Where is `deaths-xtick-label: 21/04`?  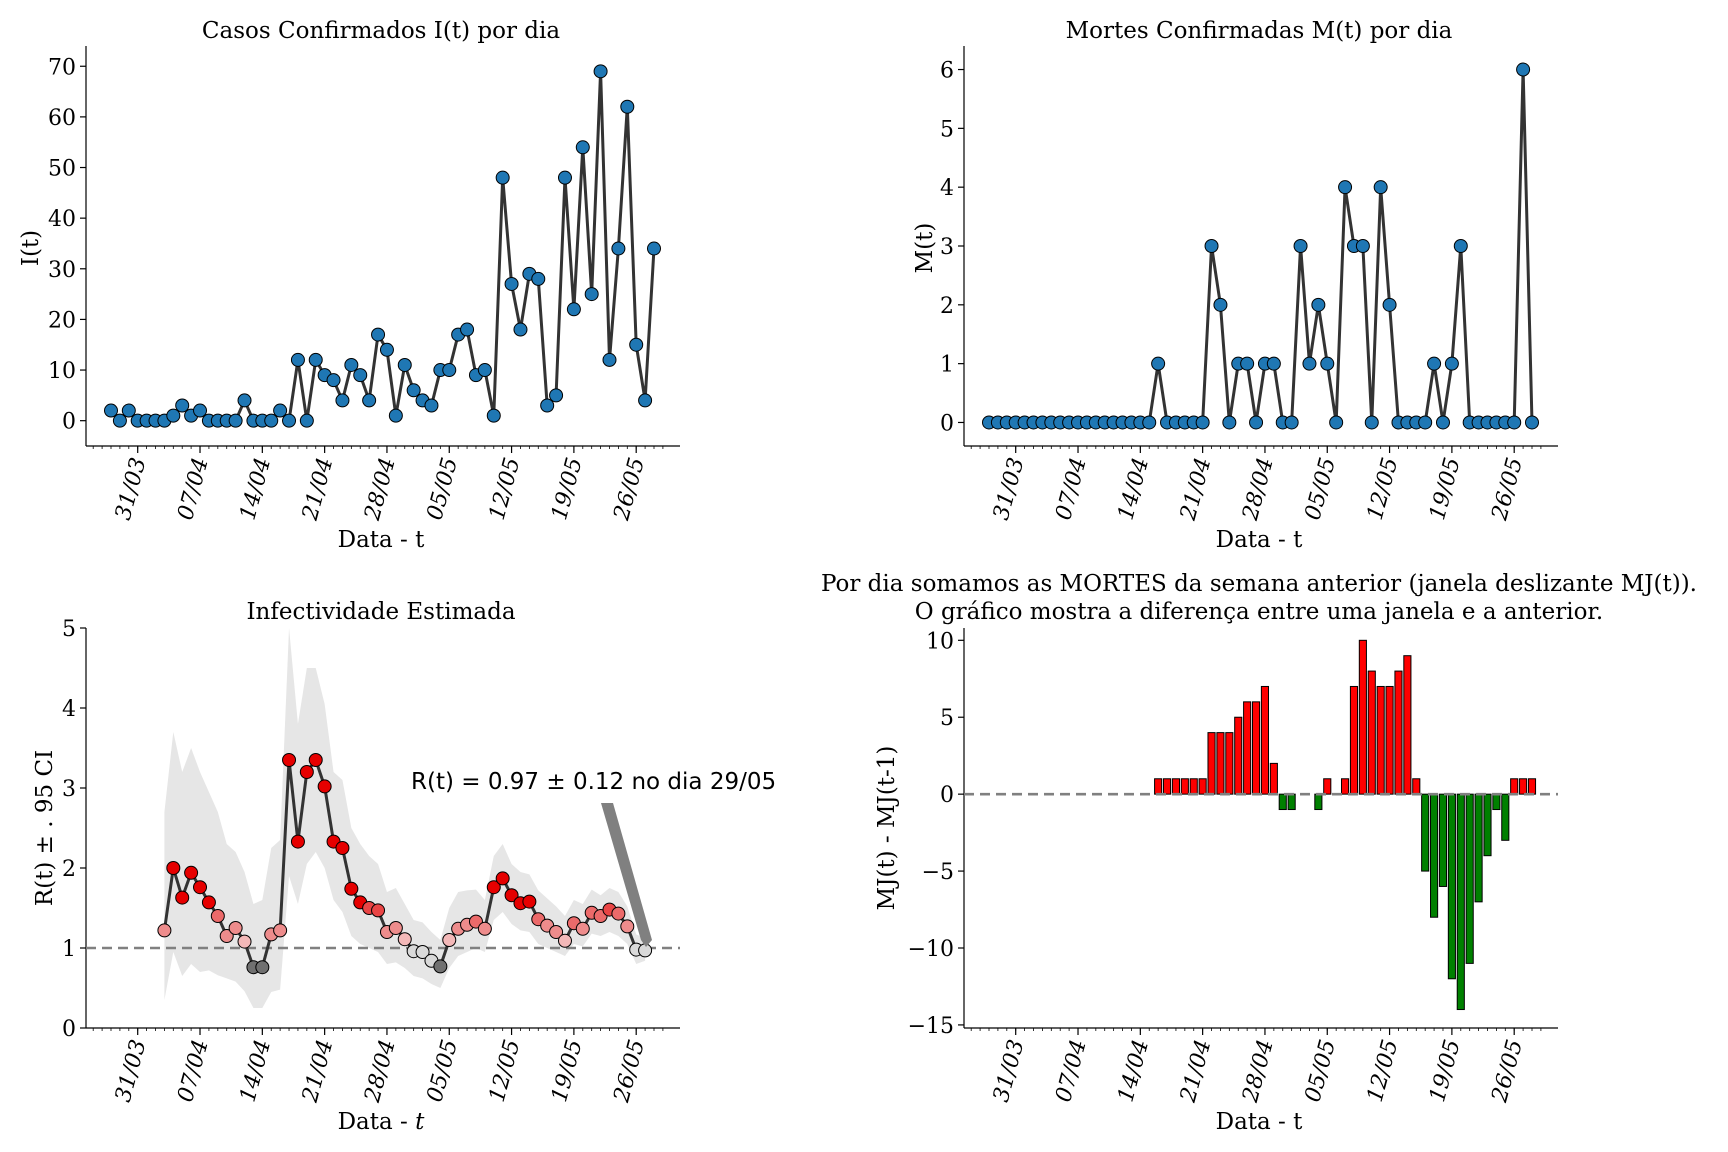 deaths-xtick-label: 21/04 is located at coordinates (1196, 489).